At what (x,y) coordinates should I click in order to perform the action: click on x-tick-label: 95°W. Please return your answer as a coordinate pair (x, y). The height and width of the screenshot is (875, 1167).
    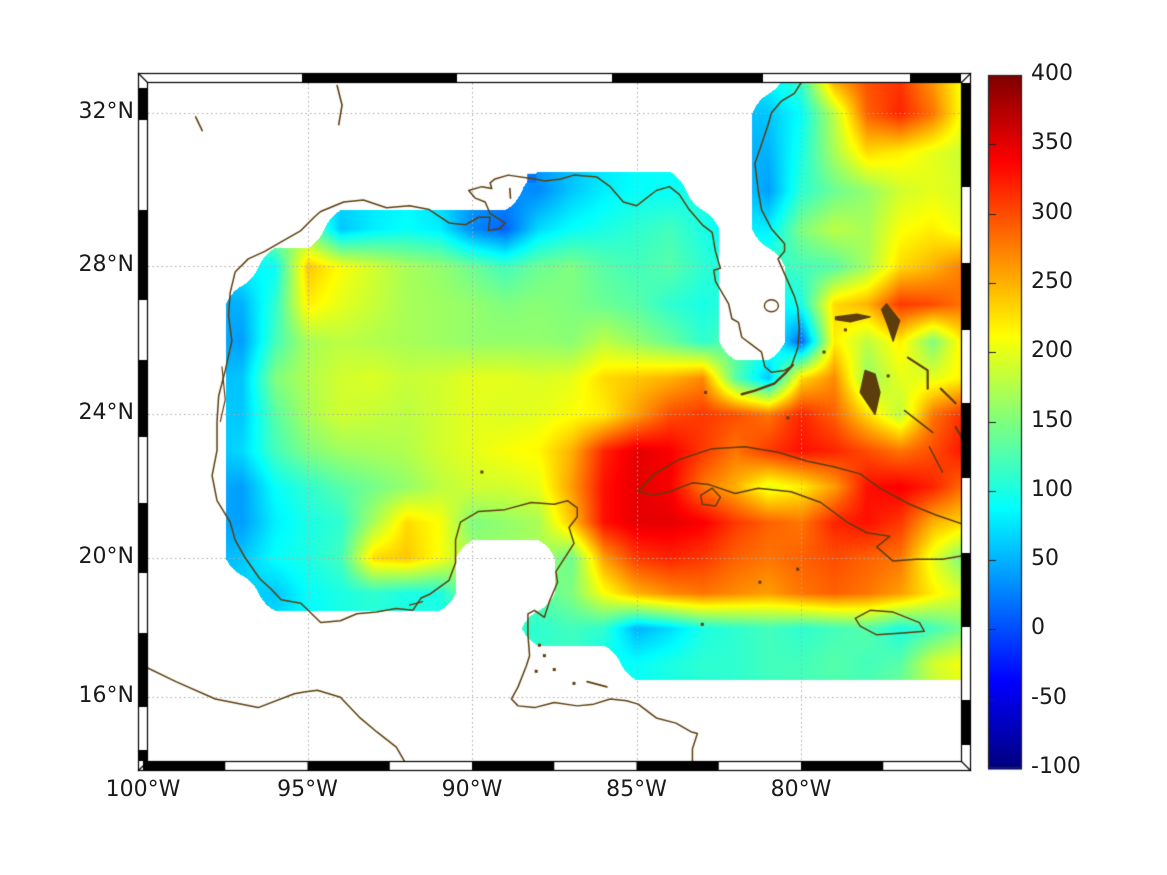
    Looking at the image, I should click on (307, 789).